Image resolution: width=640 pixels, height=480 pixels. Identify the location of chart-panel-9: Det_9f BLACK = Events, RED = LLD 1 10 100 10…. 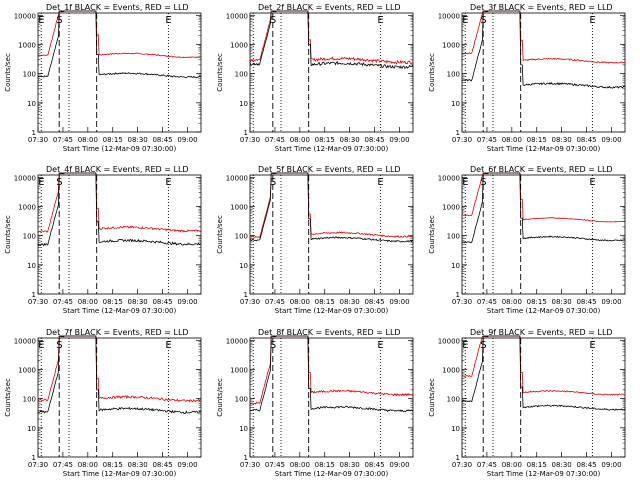
(527, 403).